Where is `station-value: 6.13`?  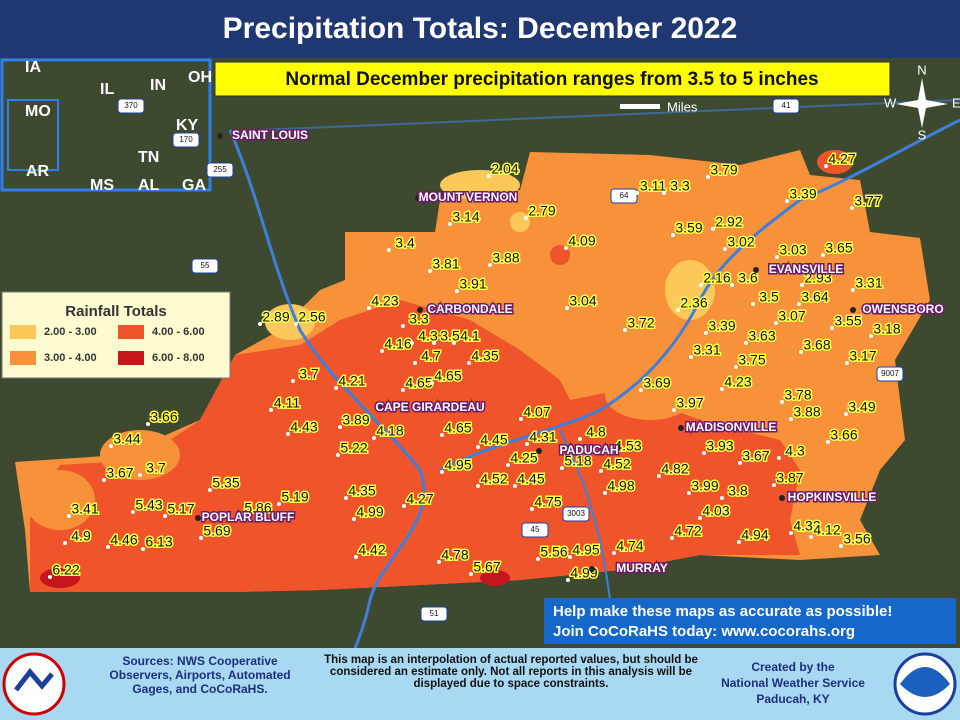
station-value: 6.13 is located at coordinates (158, 542).